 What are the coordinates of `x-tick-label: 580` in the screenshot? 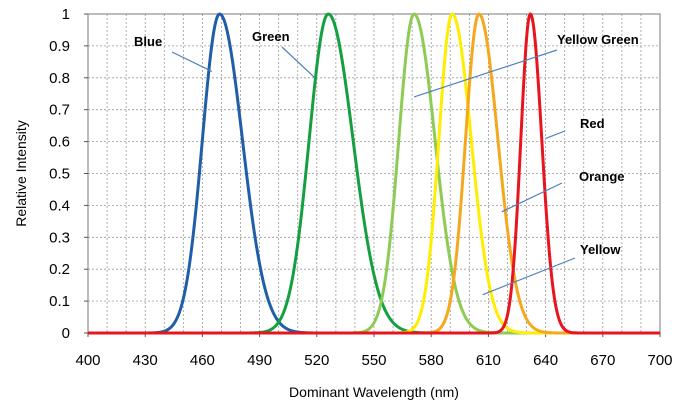 It's located at (431, 360).